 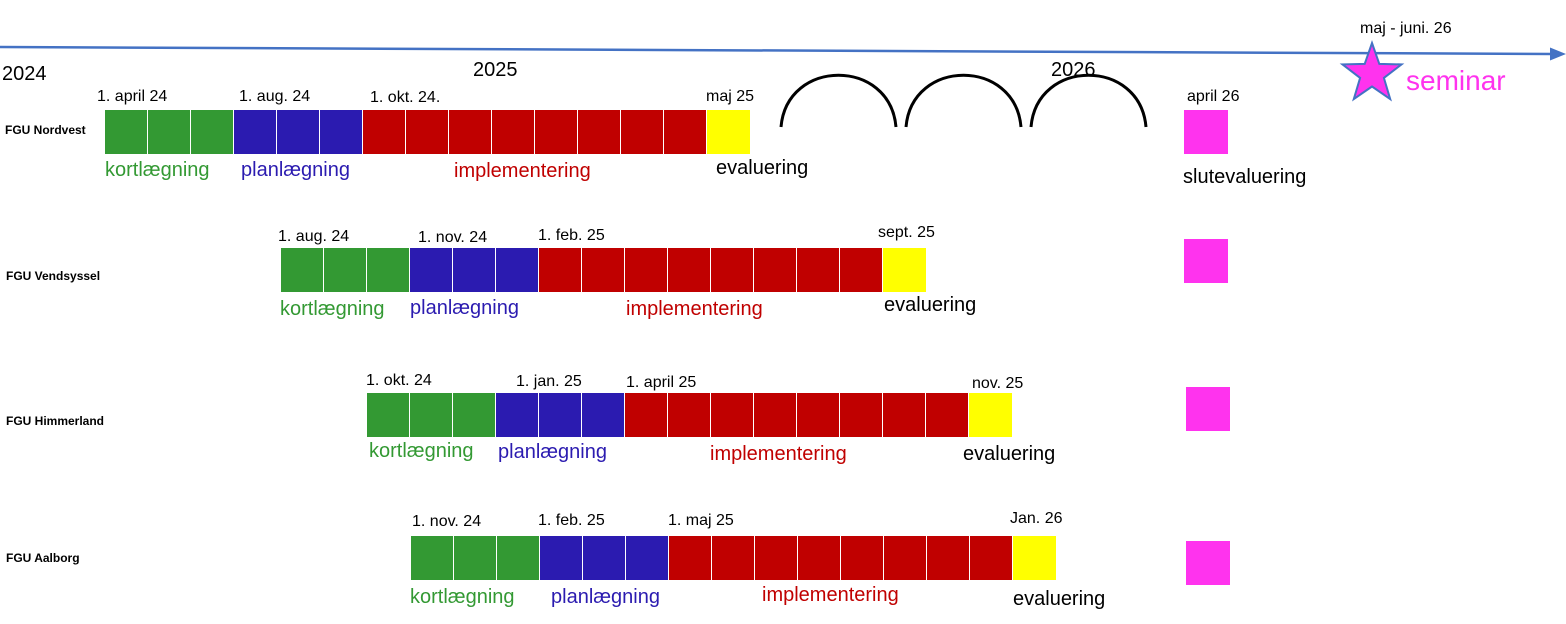 What do you see at coordinates (132, 96) in the screenshot?
I see `phase-date-kortlaegning: 1. april 24` at bounding box center [132, 96].